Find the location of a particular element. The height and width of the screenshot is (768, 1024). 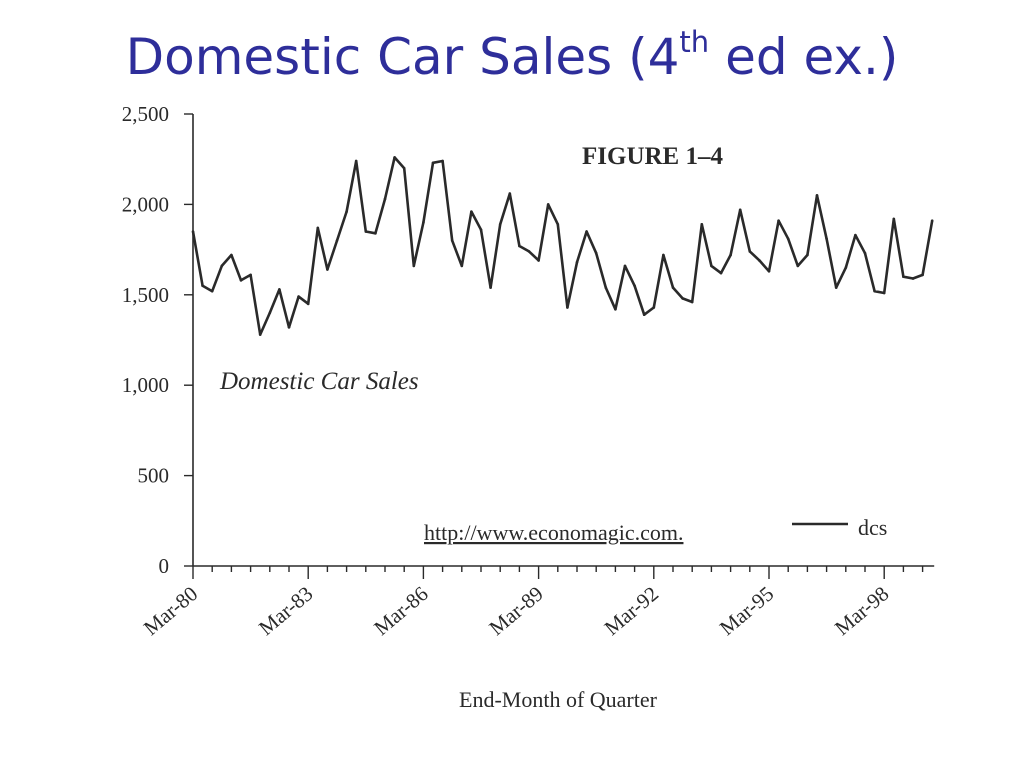

y-tick-label: 1,000 is located at coordinates (145, 385).